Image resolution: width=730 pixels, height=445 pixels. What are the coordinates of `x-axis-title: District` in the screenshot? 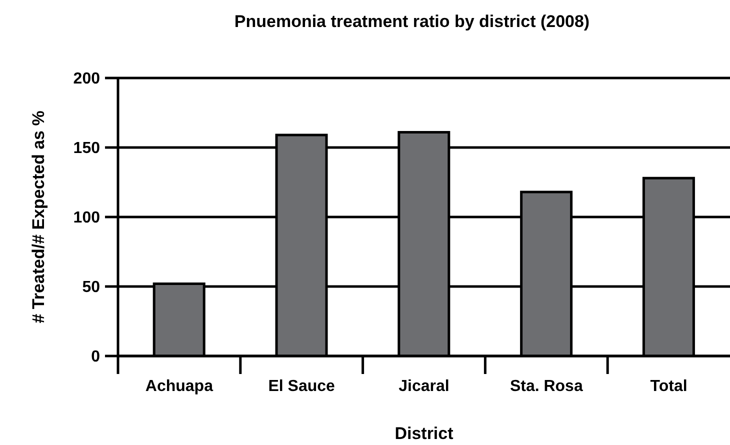 It's located at (424, 433).